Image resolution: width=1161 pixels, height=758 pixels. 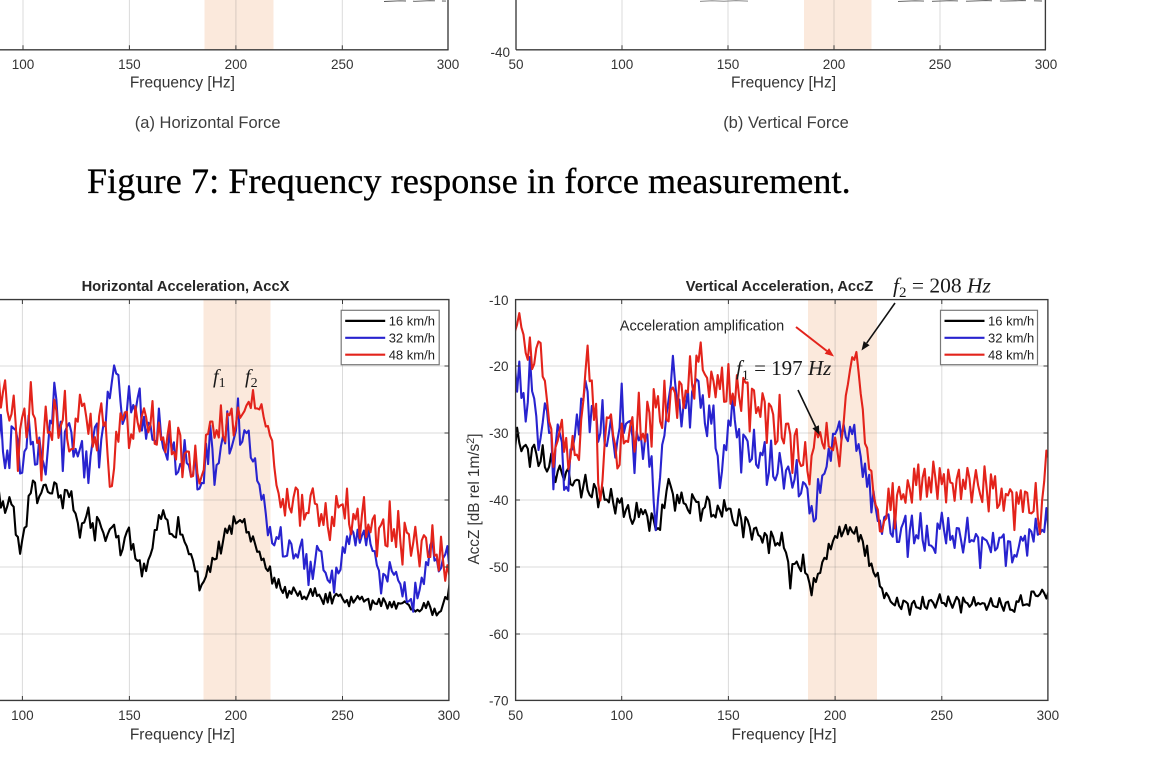 What do you see at coordinates (942, 288) in the screenshot?
I see `svg-text: f2 = 208 Hz` at bounding box center [942, 288].